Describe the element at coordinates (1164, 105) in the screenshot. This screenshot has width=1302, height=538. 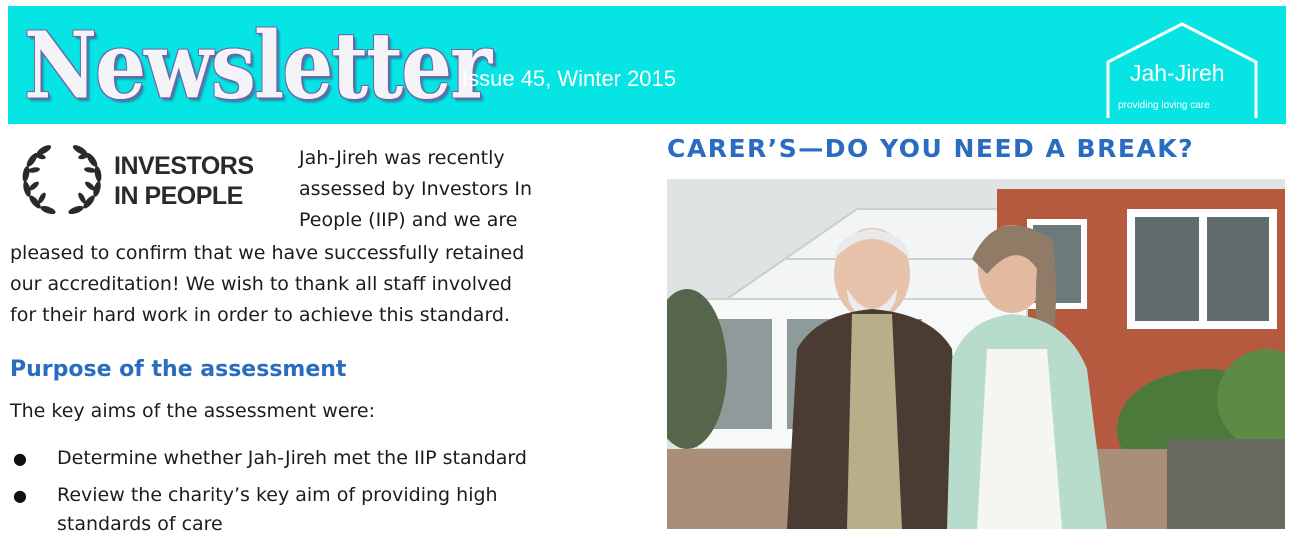
I see `logo-tagline: providing loving care` at that location.